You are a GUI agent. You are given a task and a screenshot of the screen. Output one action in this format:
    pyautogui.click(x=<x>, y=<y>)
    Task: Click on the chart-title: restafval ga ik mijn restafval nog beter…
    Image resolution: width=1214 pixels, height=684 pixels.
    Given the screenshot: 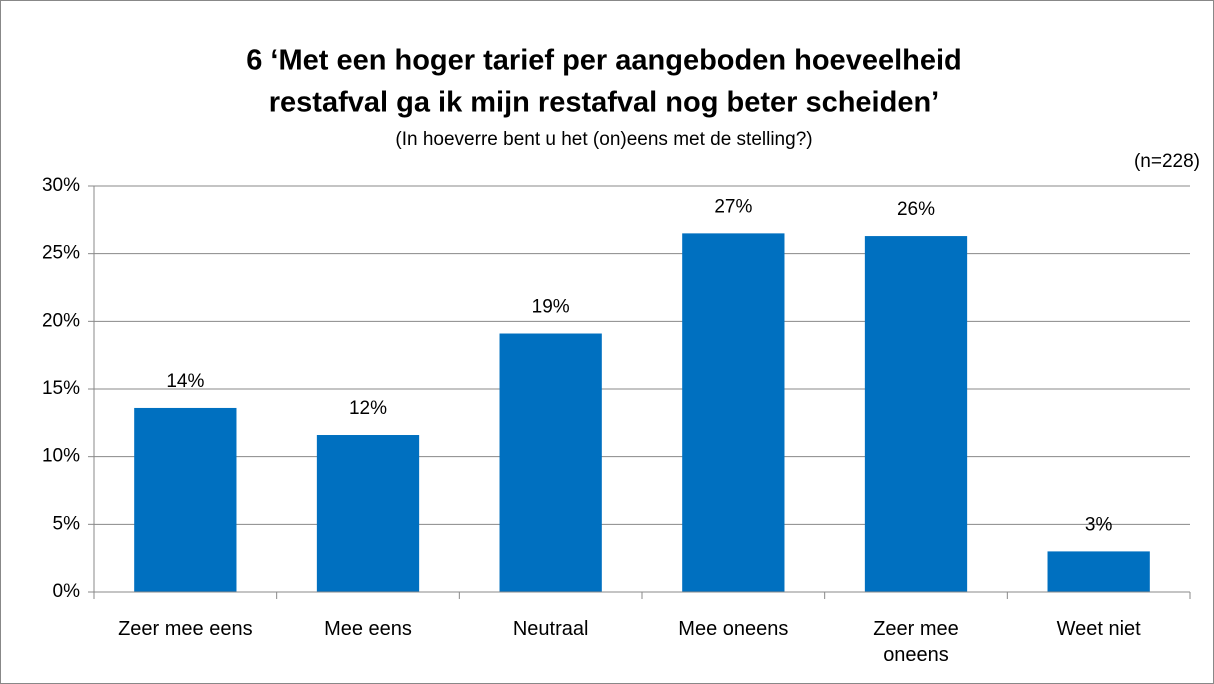 What is the action you would take?
    pyautogui.click(x=604, y=103)
    